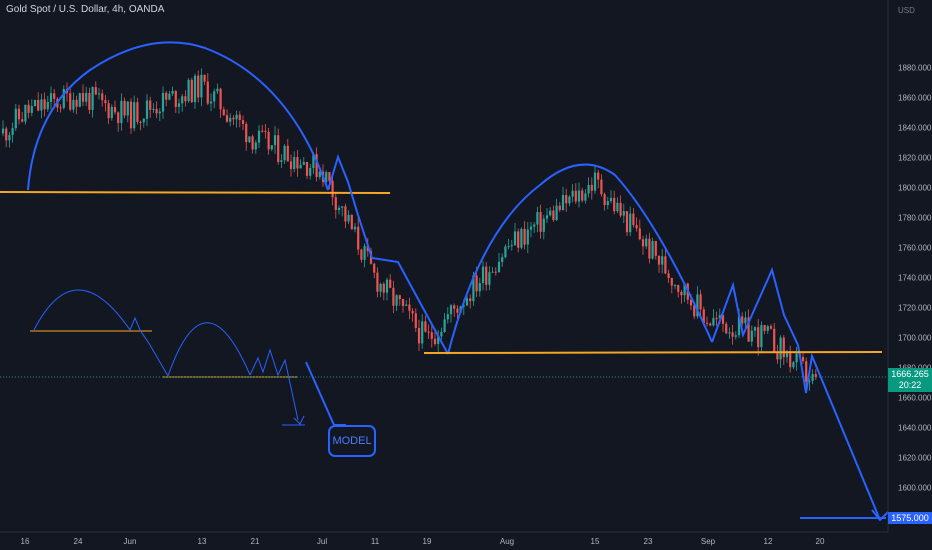  I want to click on model-callout: MODEL, so click(352, 441).